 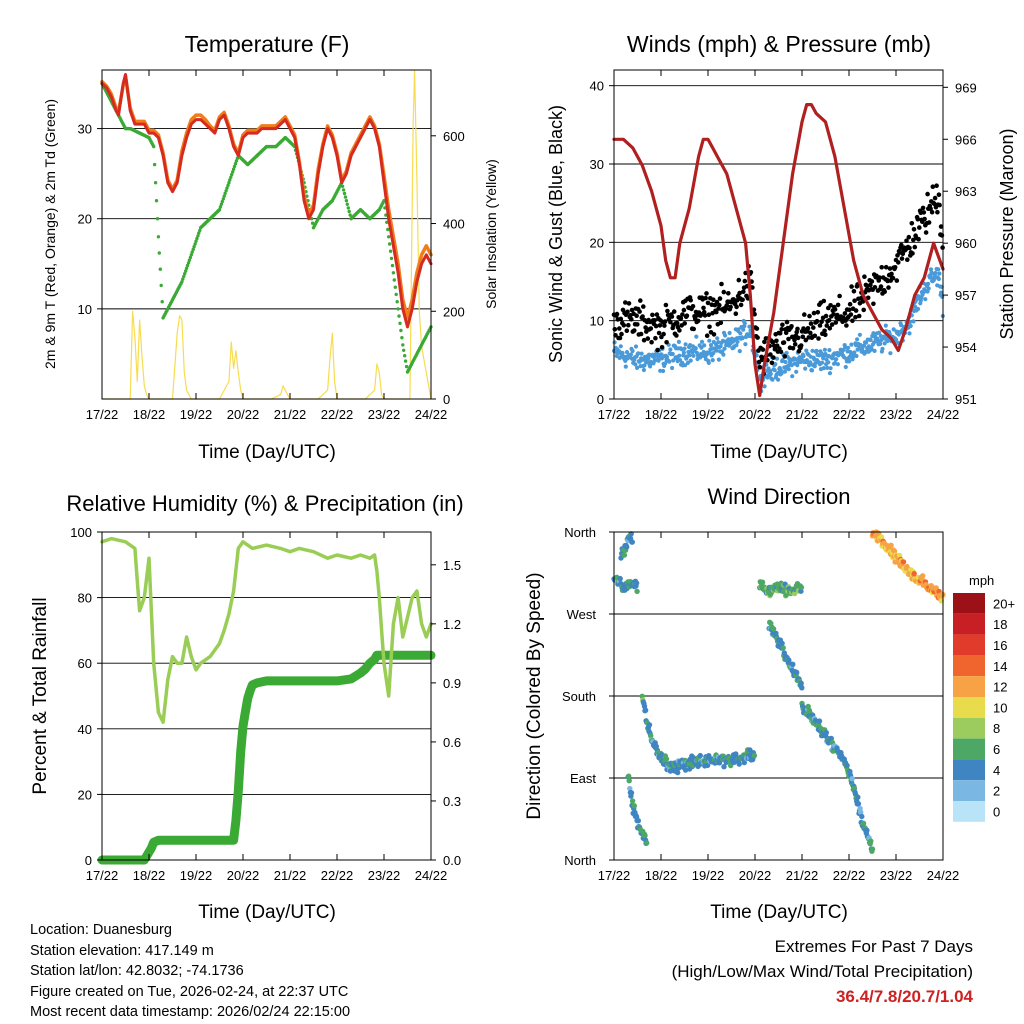 I want to click on y2-tick-label: 960, so click(x=966, y=243).